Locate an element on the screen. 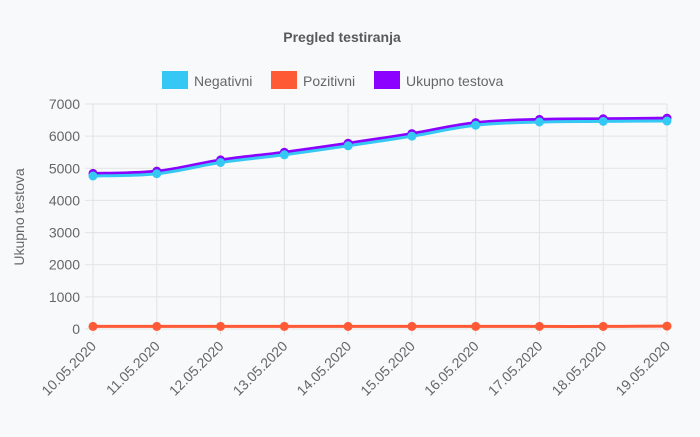  y-axis-label: Ukupno testova is located at coordinates (19, 216).